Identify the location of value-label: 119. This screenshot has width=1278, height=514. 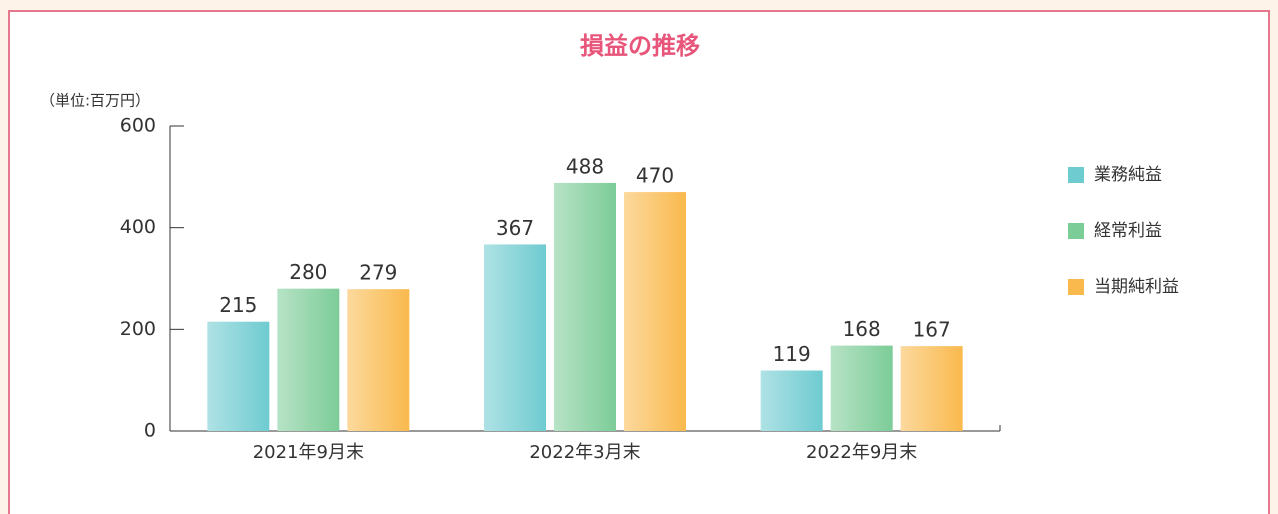
(792, 354).